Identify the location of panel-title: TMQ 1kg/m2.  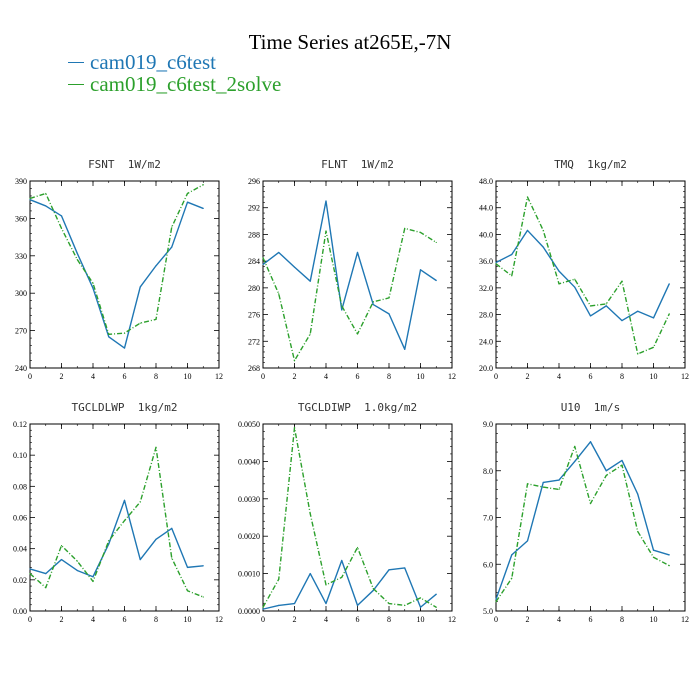
(590, 164).